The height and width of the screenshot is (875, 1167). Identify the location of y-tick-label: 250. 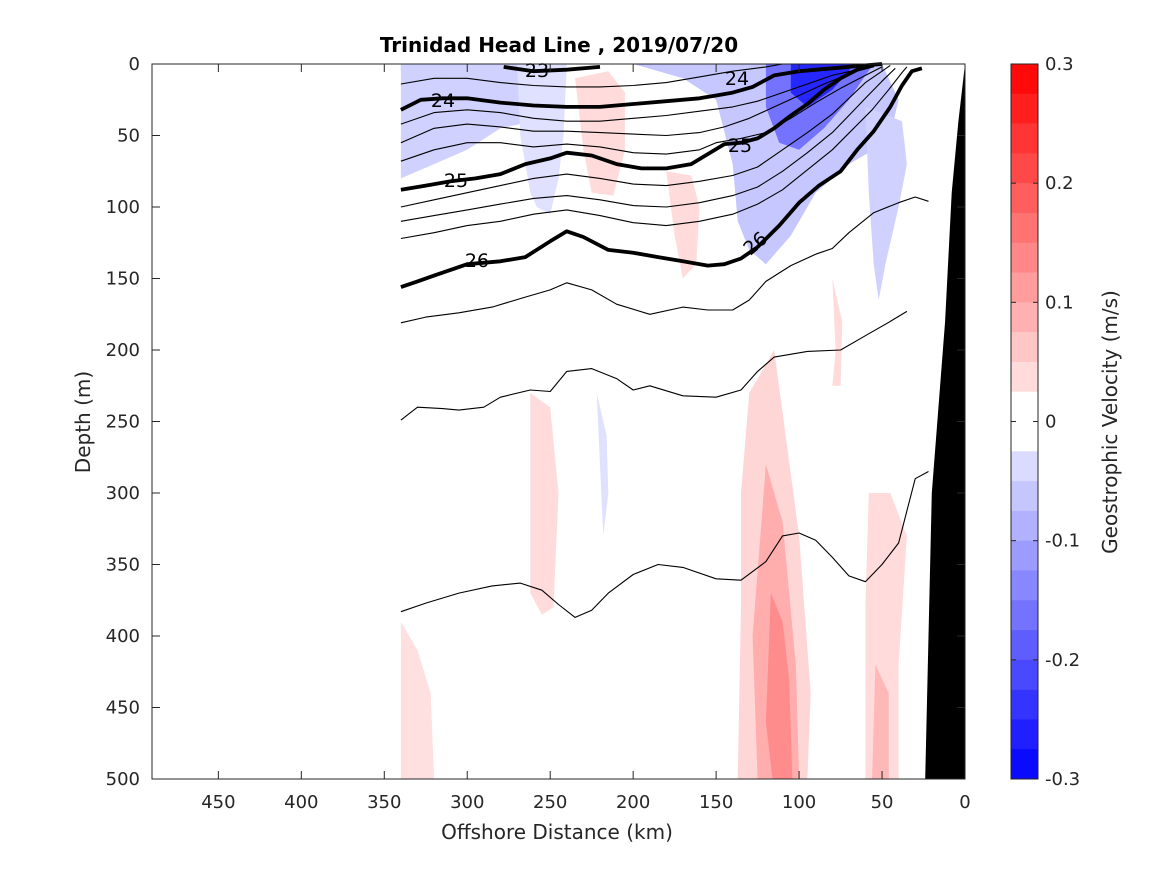
(123, 422).